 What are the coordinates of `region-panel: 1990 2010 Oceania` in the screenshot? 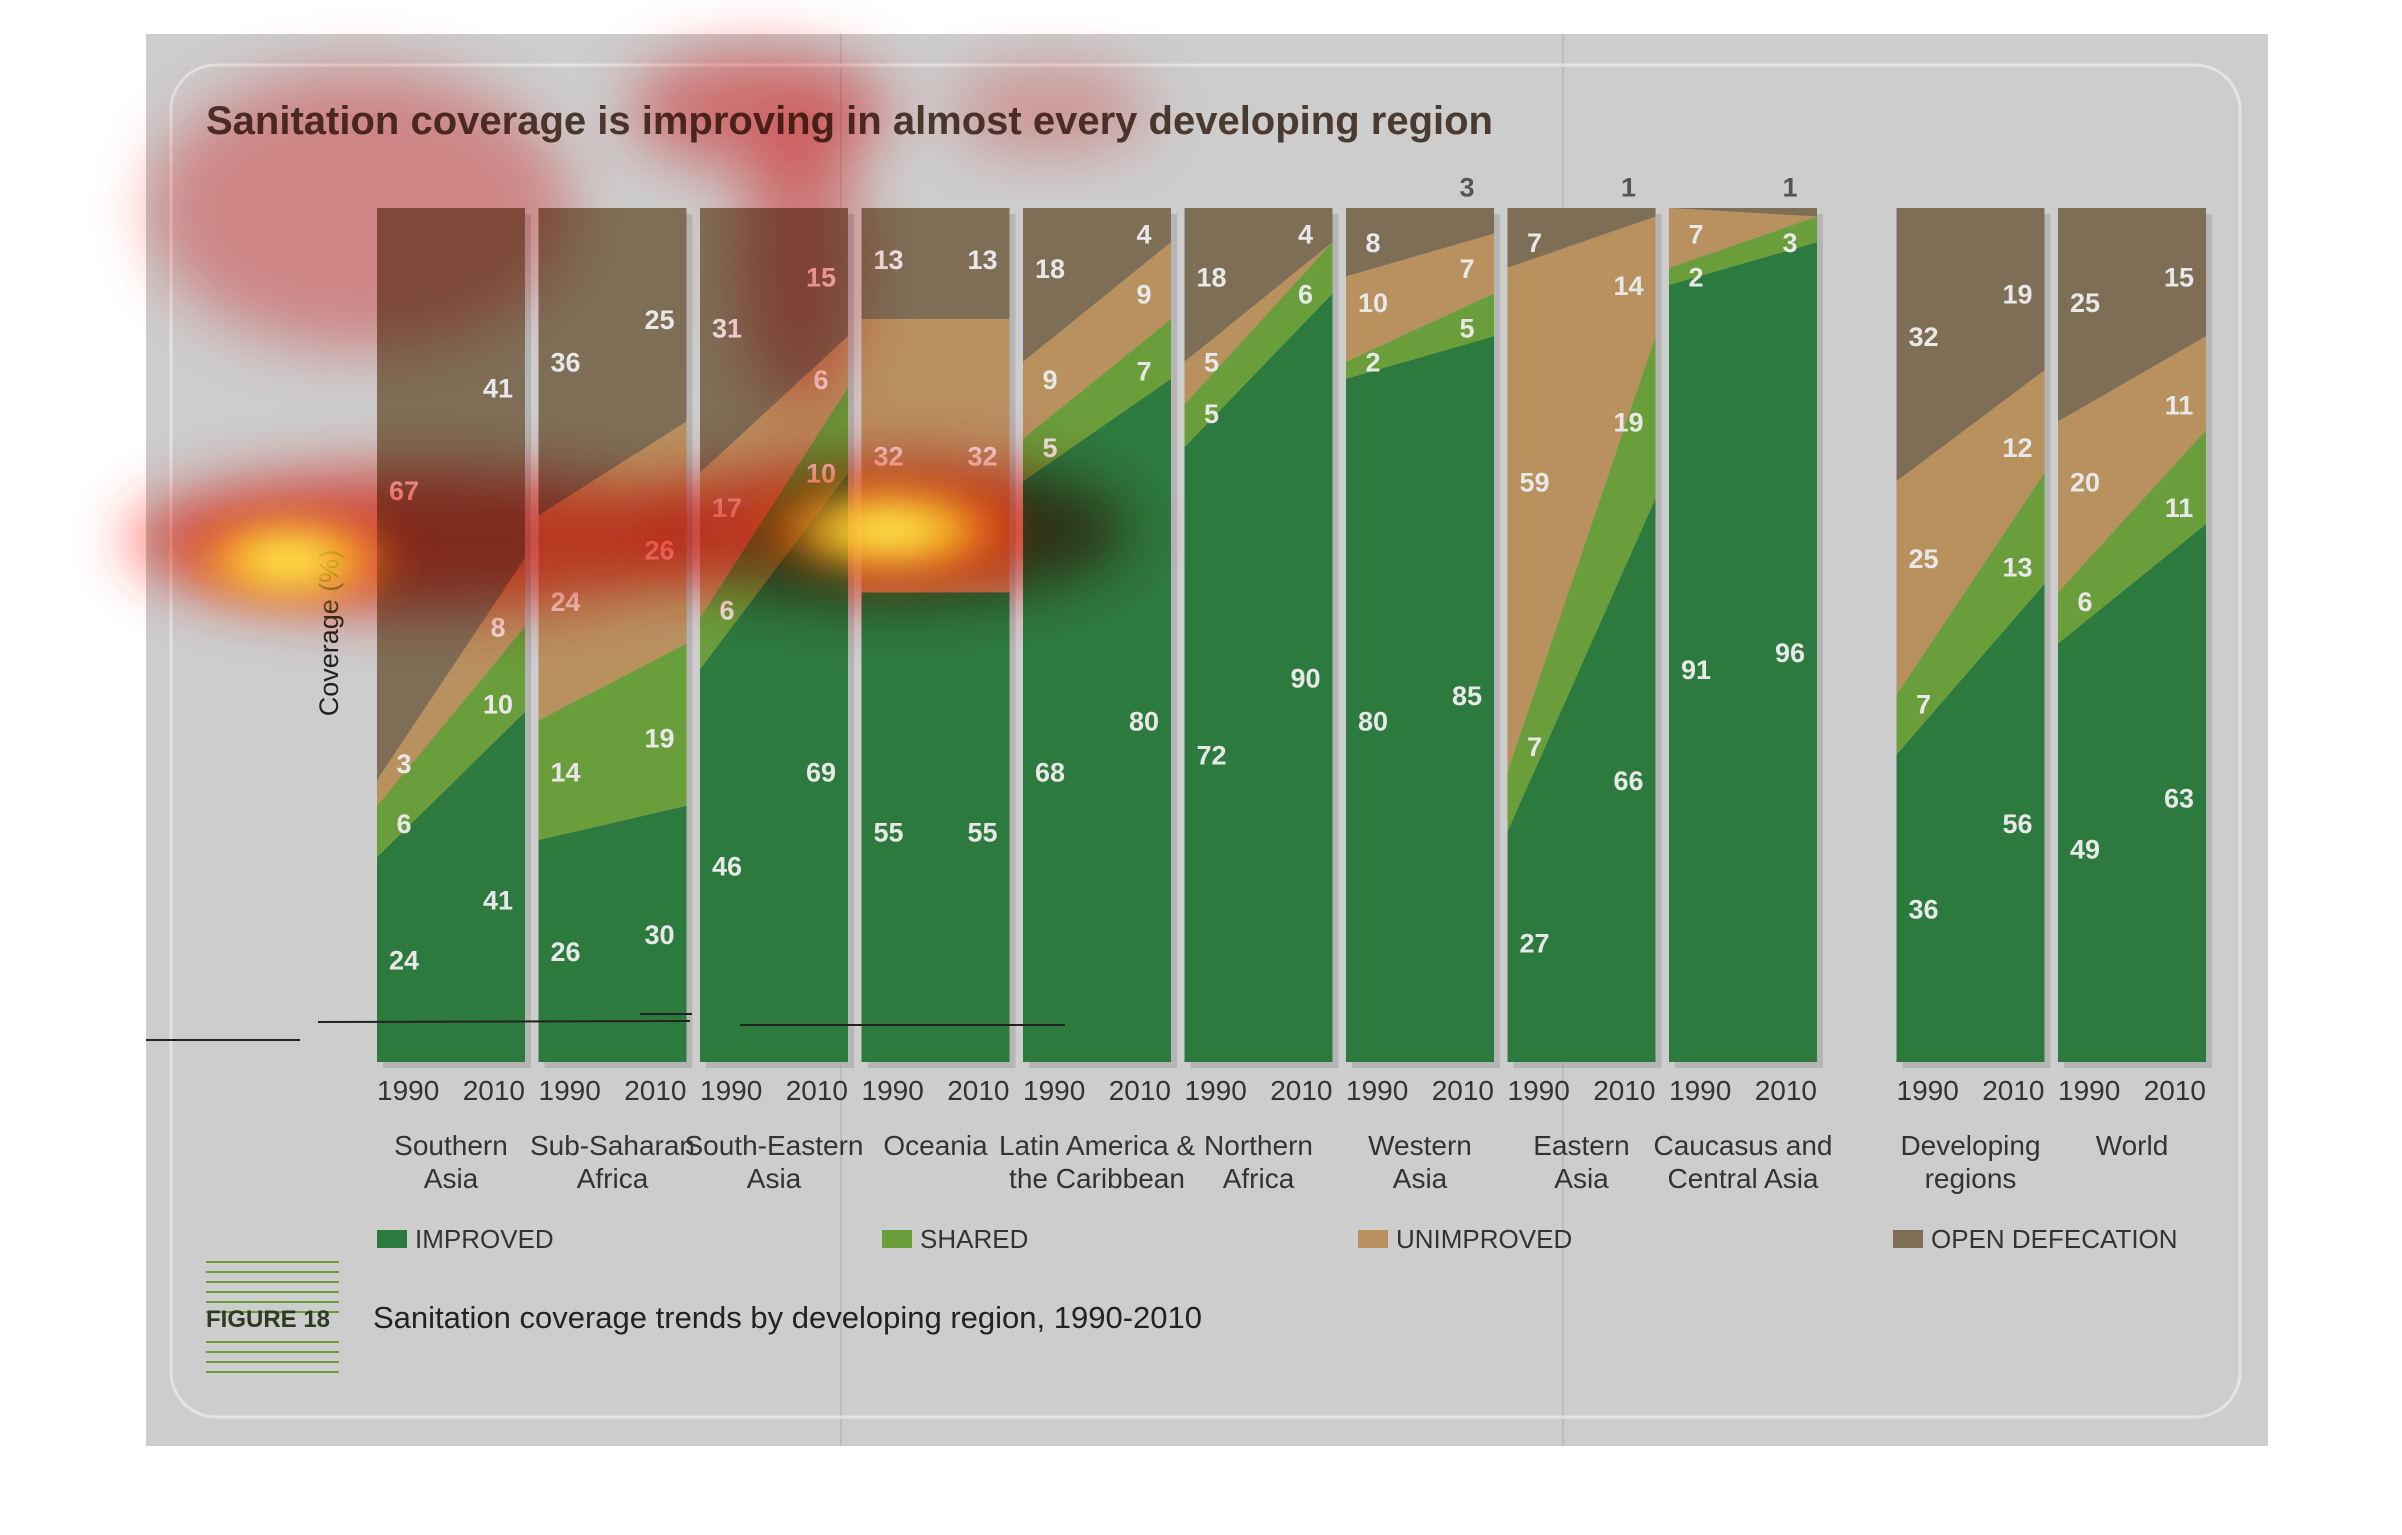 It's located at (938, 684).